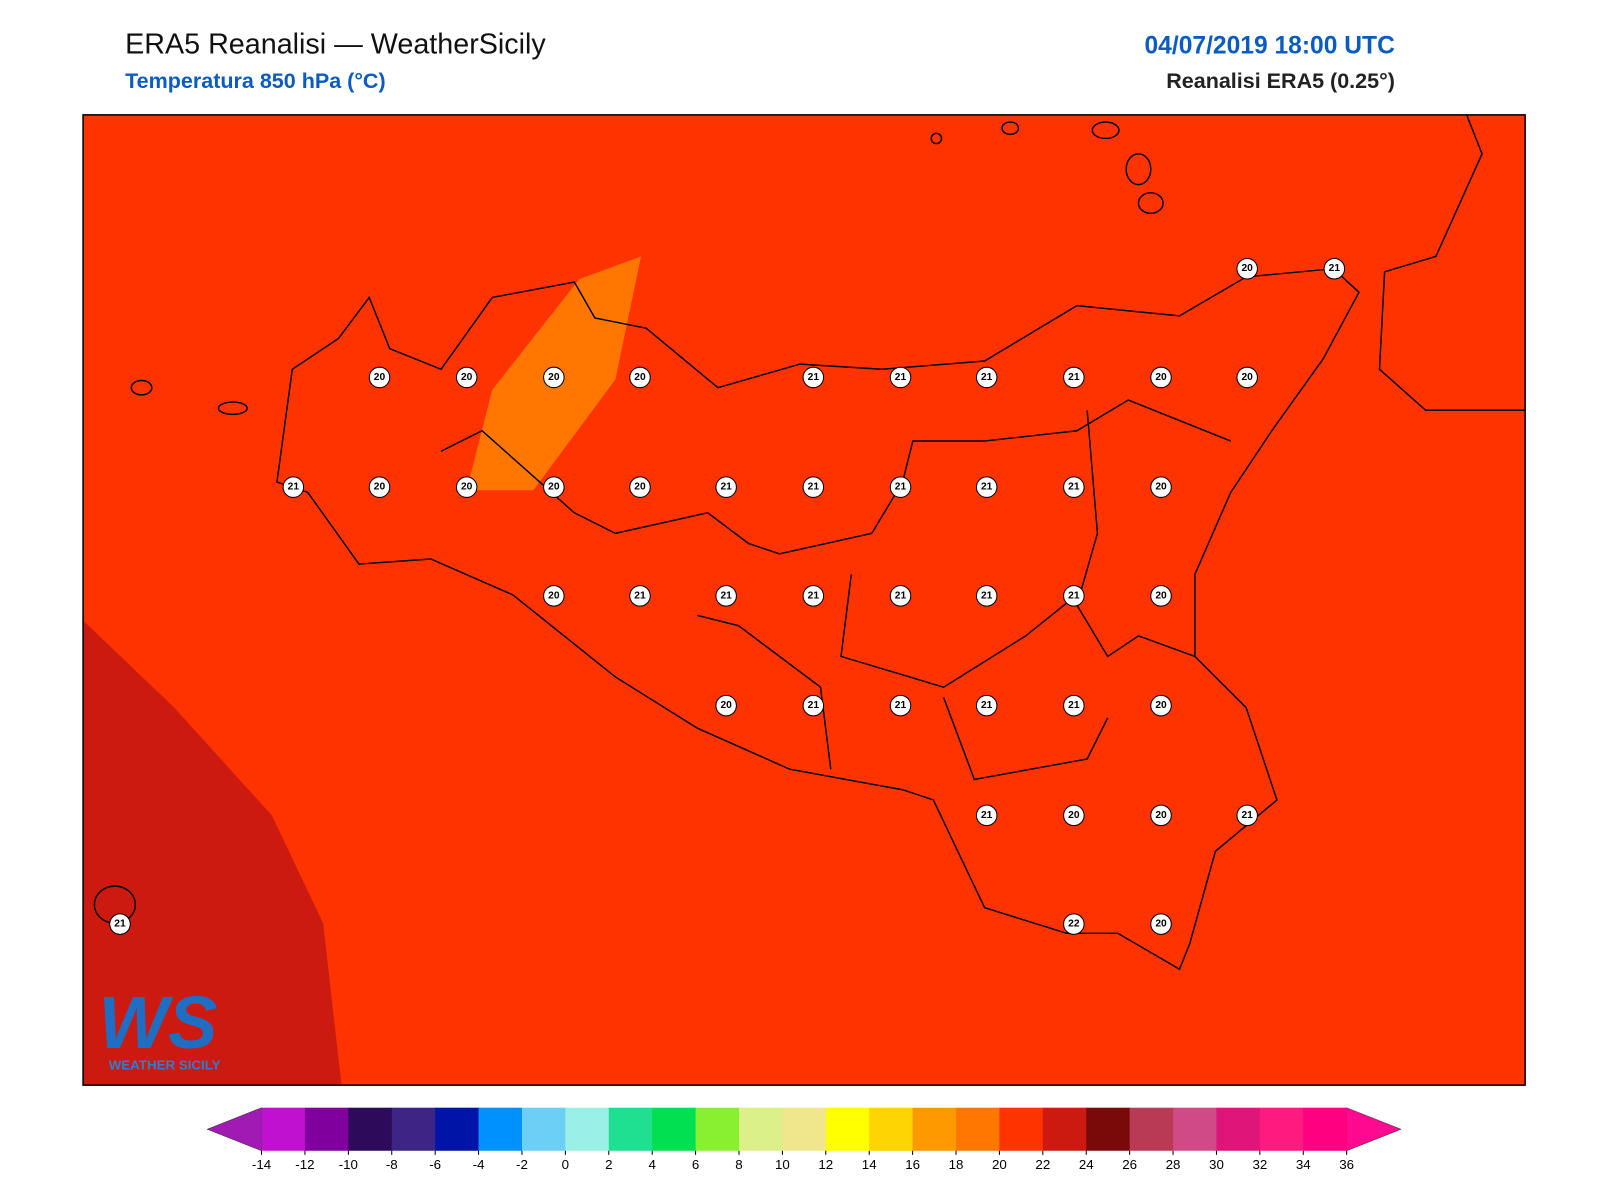 This screenshot has height=1200, width=1600. Describe the element at coordinates (608, 1164) in the screenshot. I see `colorbar-tick-label: 2` at that location.